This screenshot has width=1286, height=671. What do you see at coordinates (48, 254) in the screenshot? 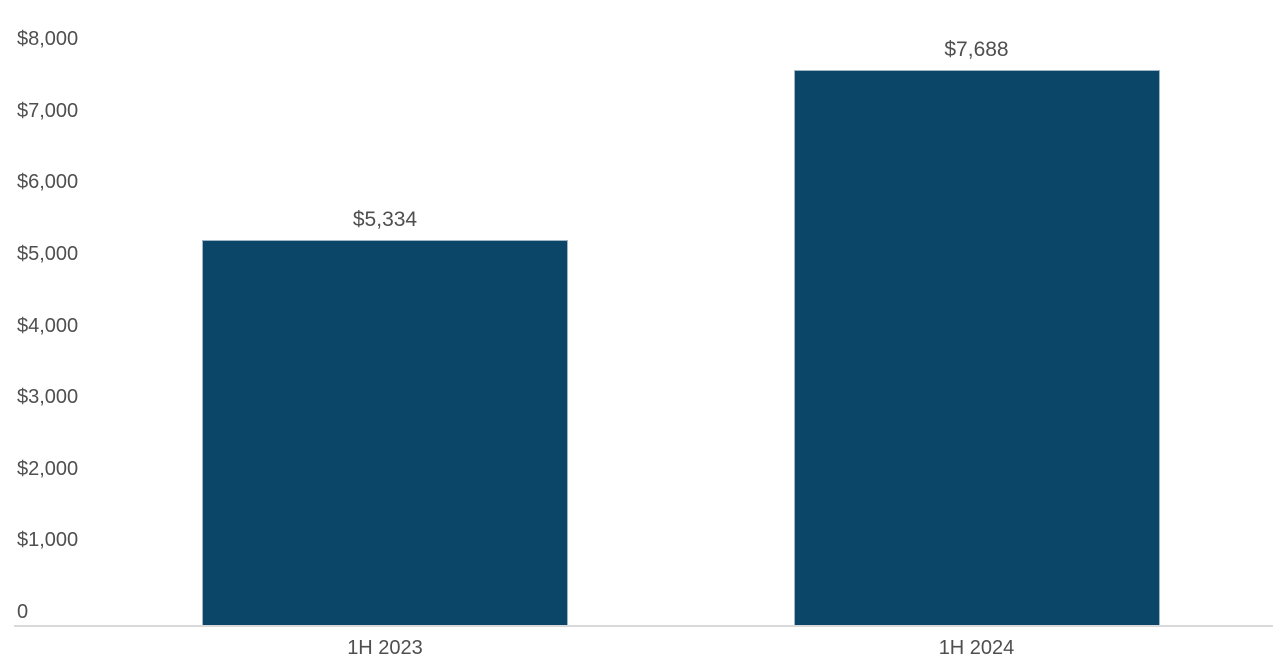
I see `y-axis-tick-label: $5,000` at bounding box center [48, 254].